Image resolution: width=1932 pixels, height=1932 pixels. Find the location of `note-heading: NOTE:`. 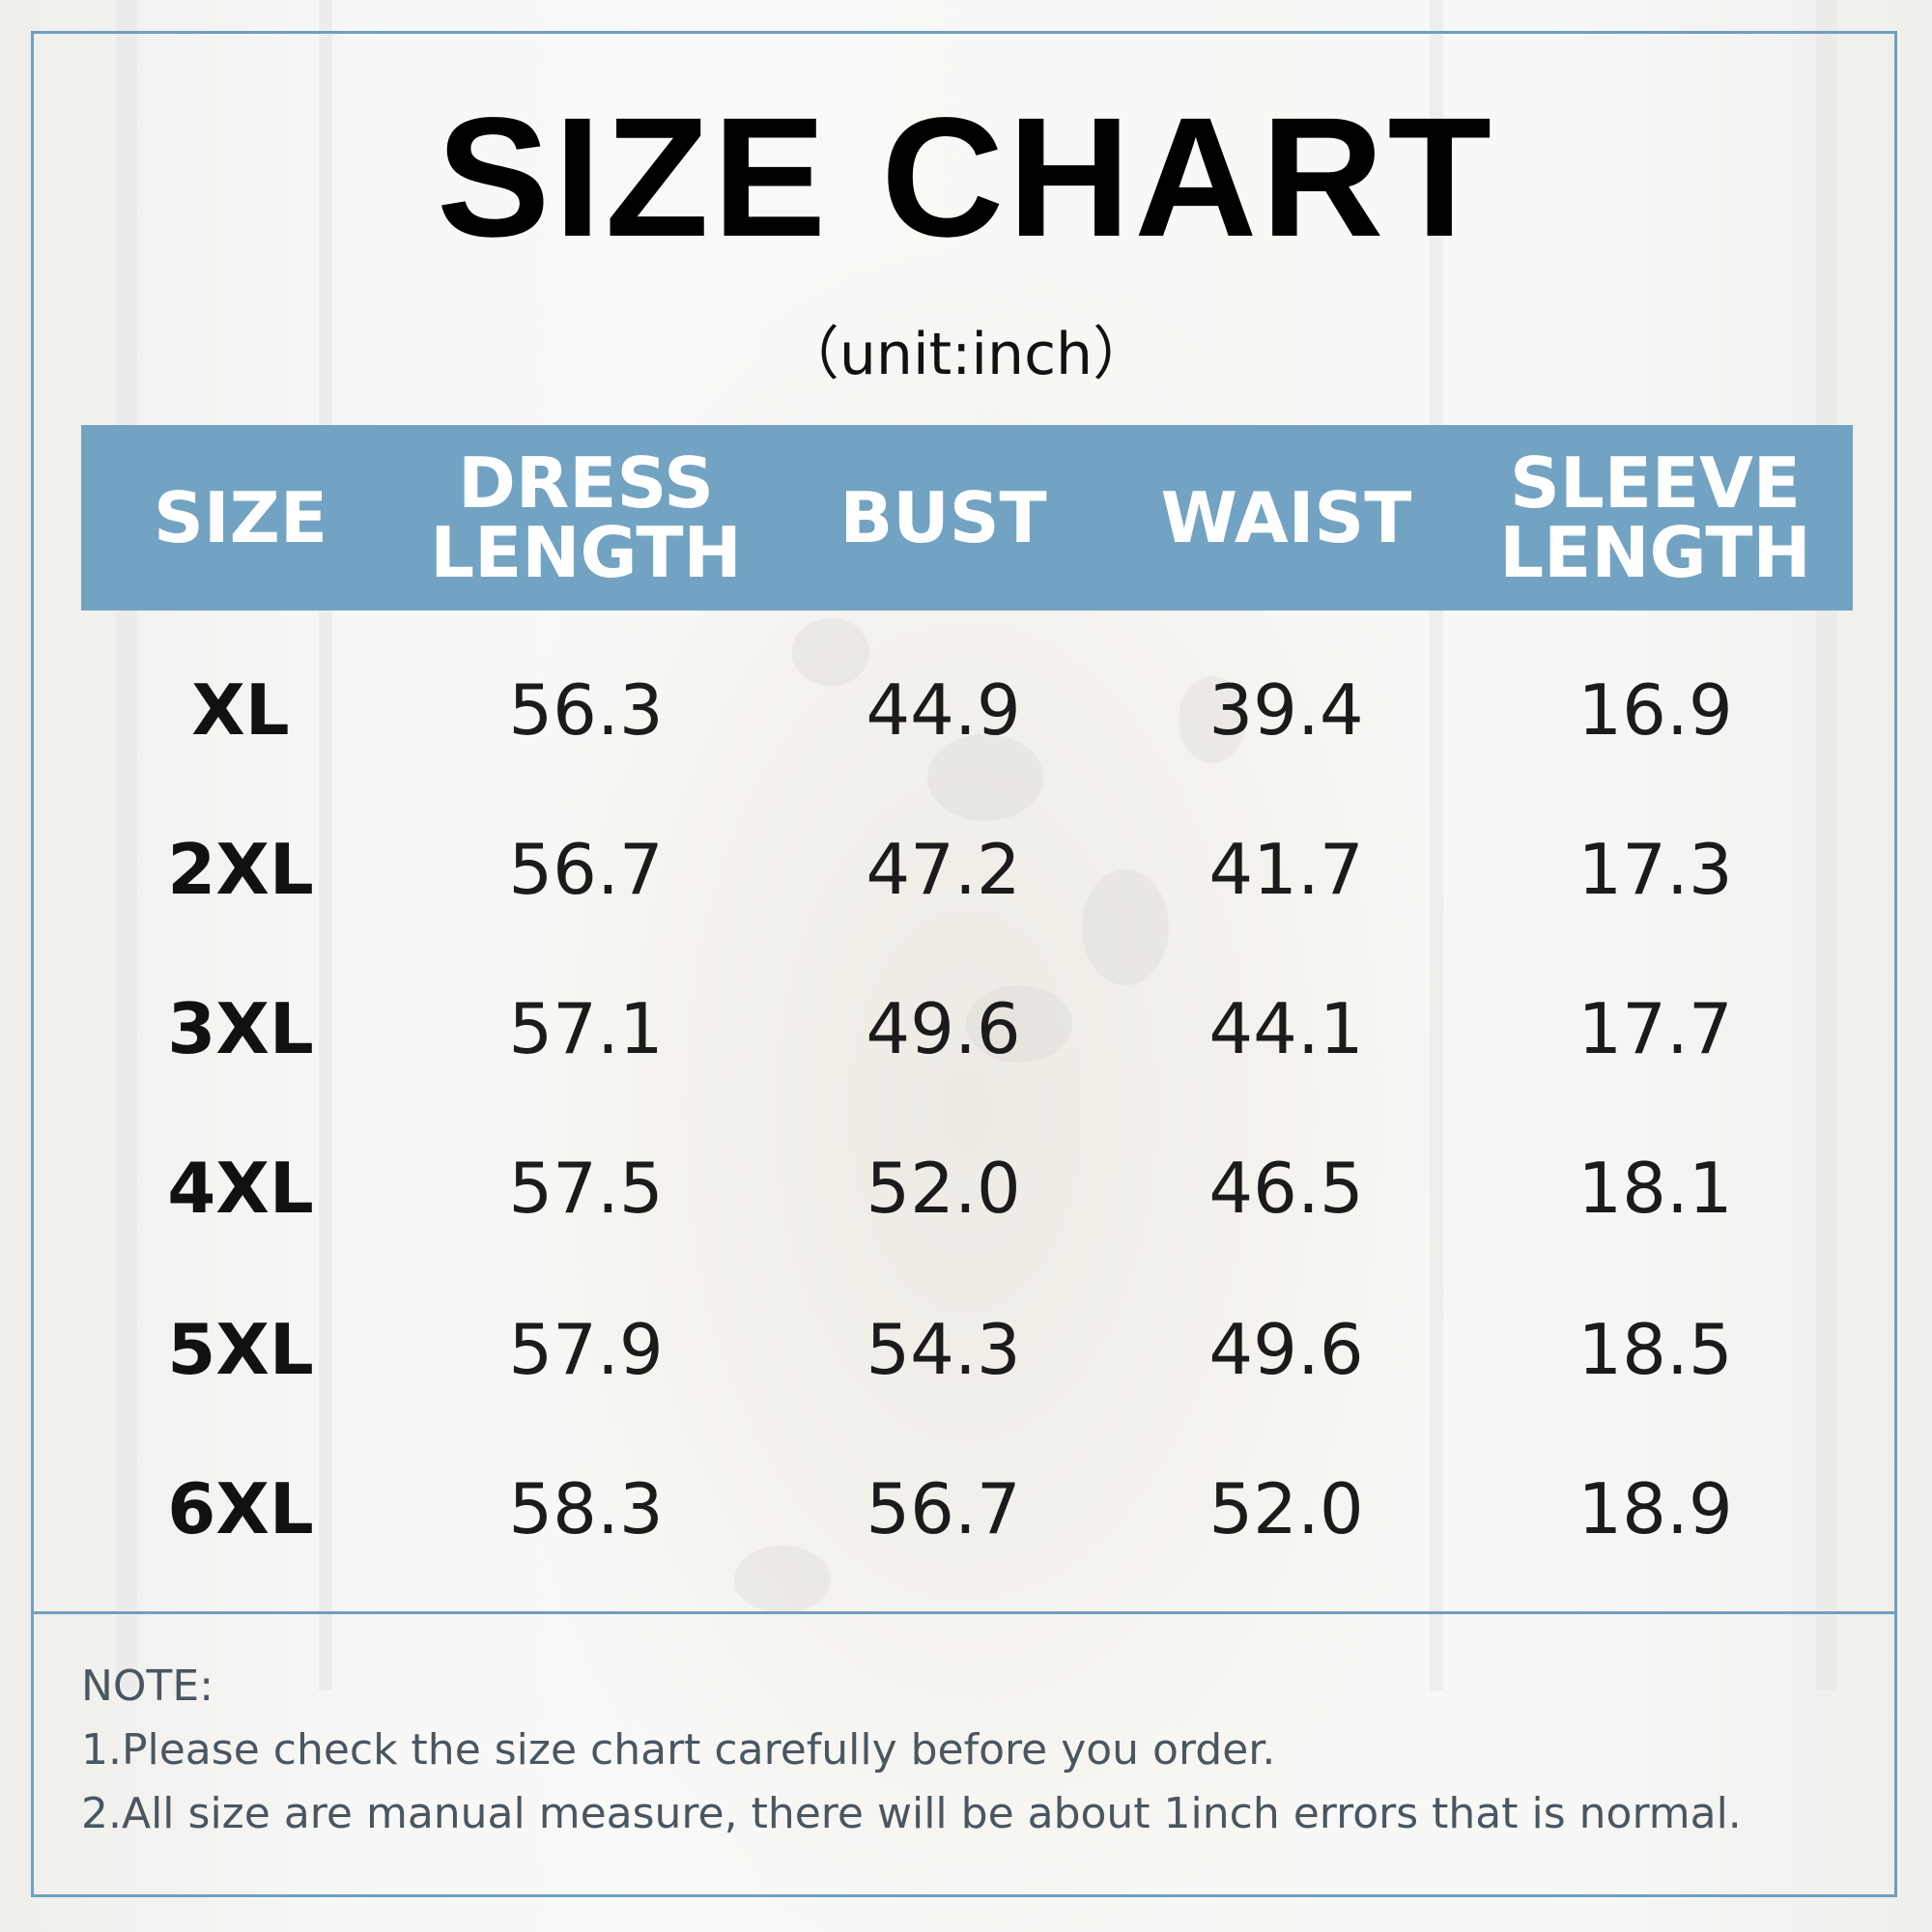

note-heading: NOTE: is located at coordinates (147, 1686).